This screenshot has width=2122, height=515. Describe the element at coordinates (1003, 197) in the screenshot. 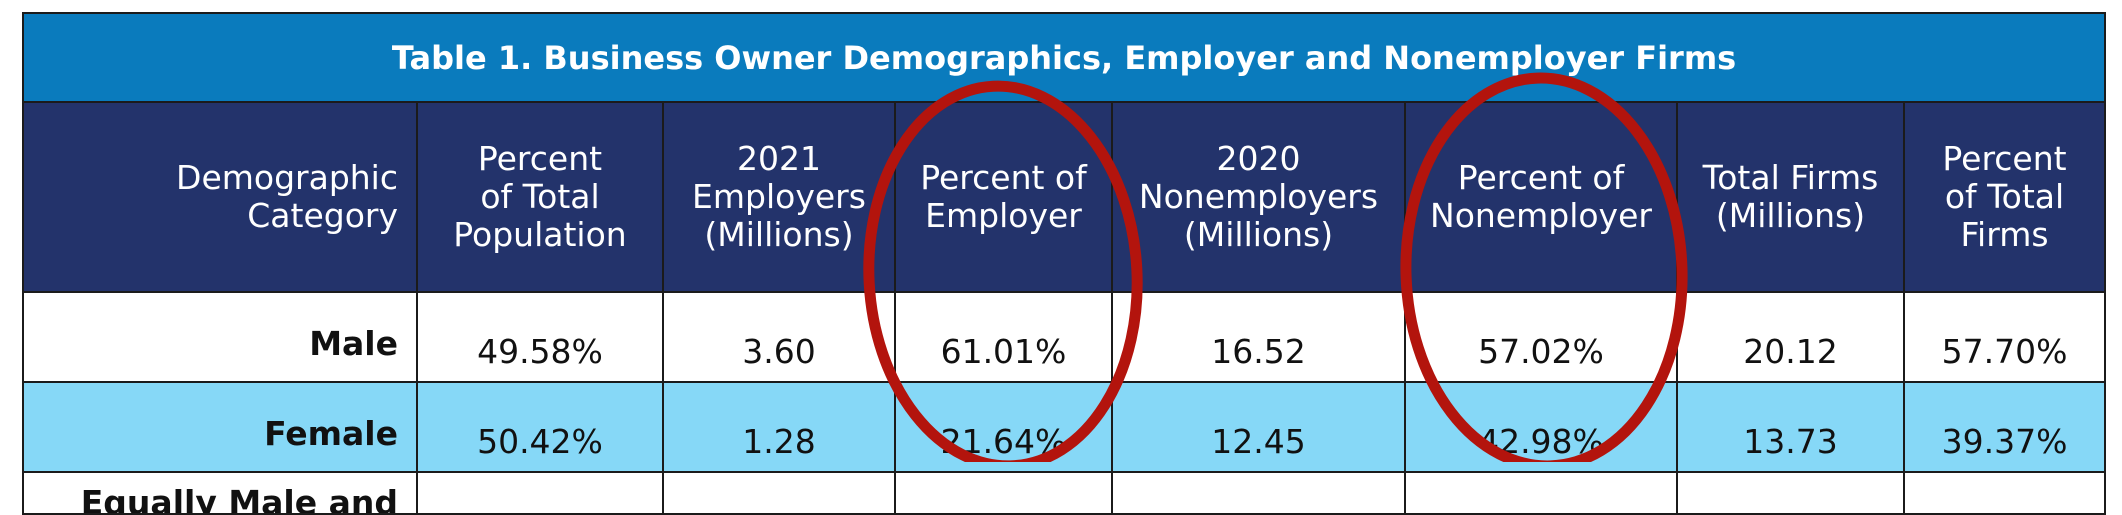

I see `header-percent-employer: Percent of Employer` at that location.